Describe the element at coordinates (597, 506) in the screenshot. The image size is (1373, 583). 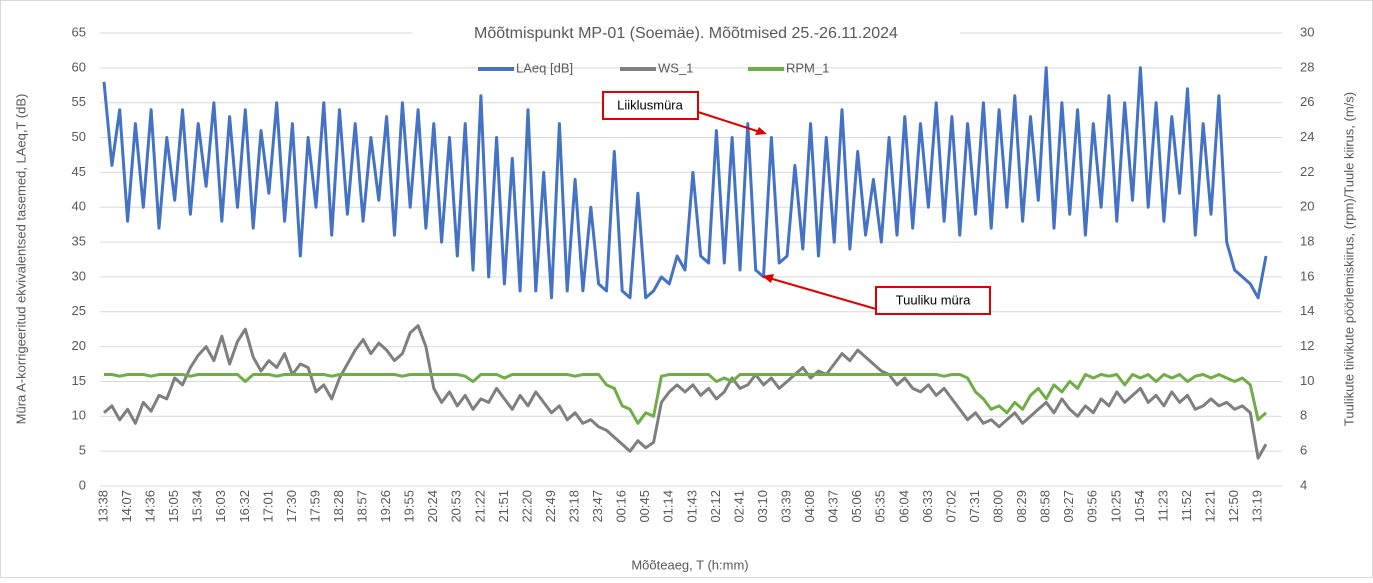
I see `x-tick-label: 23:47` at that location.